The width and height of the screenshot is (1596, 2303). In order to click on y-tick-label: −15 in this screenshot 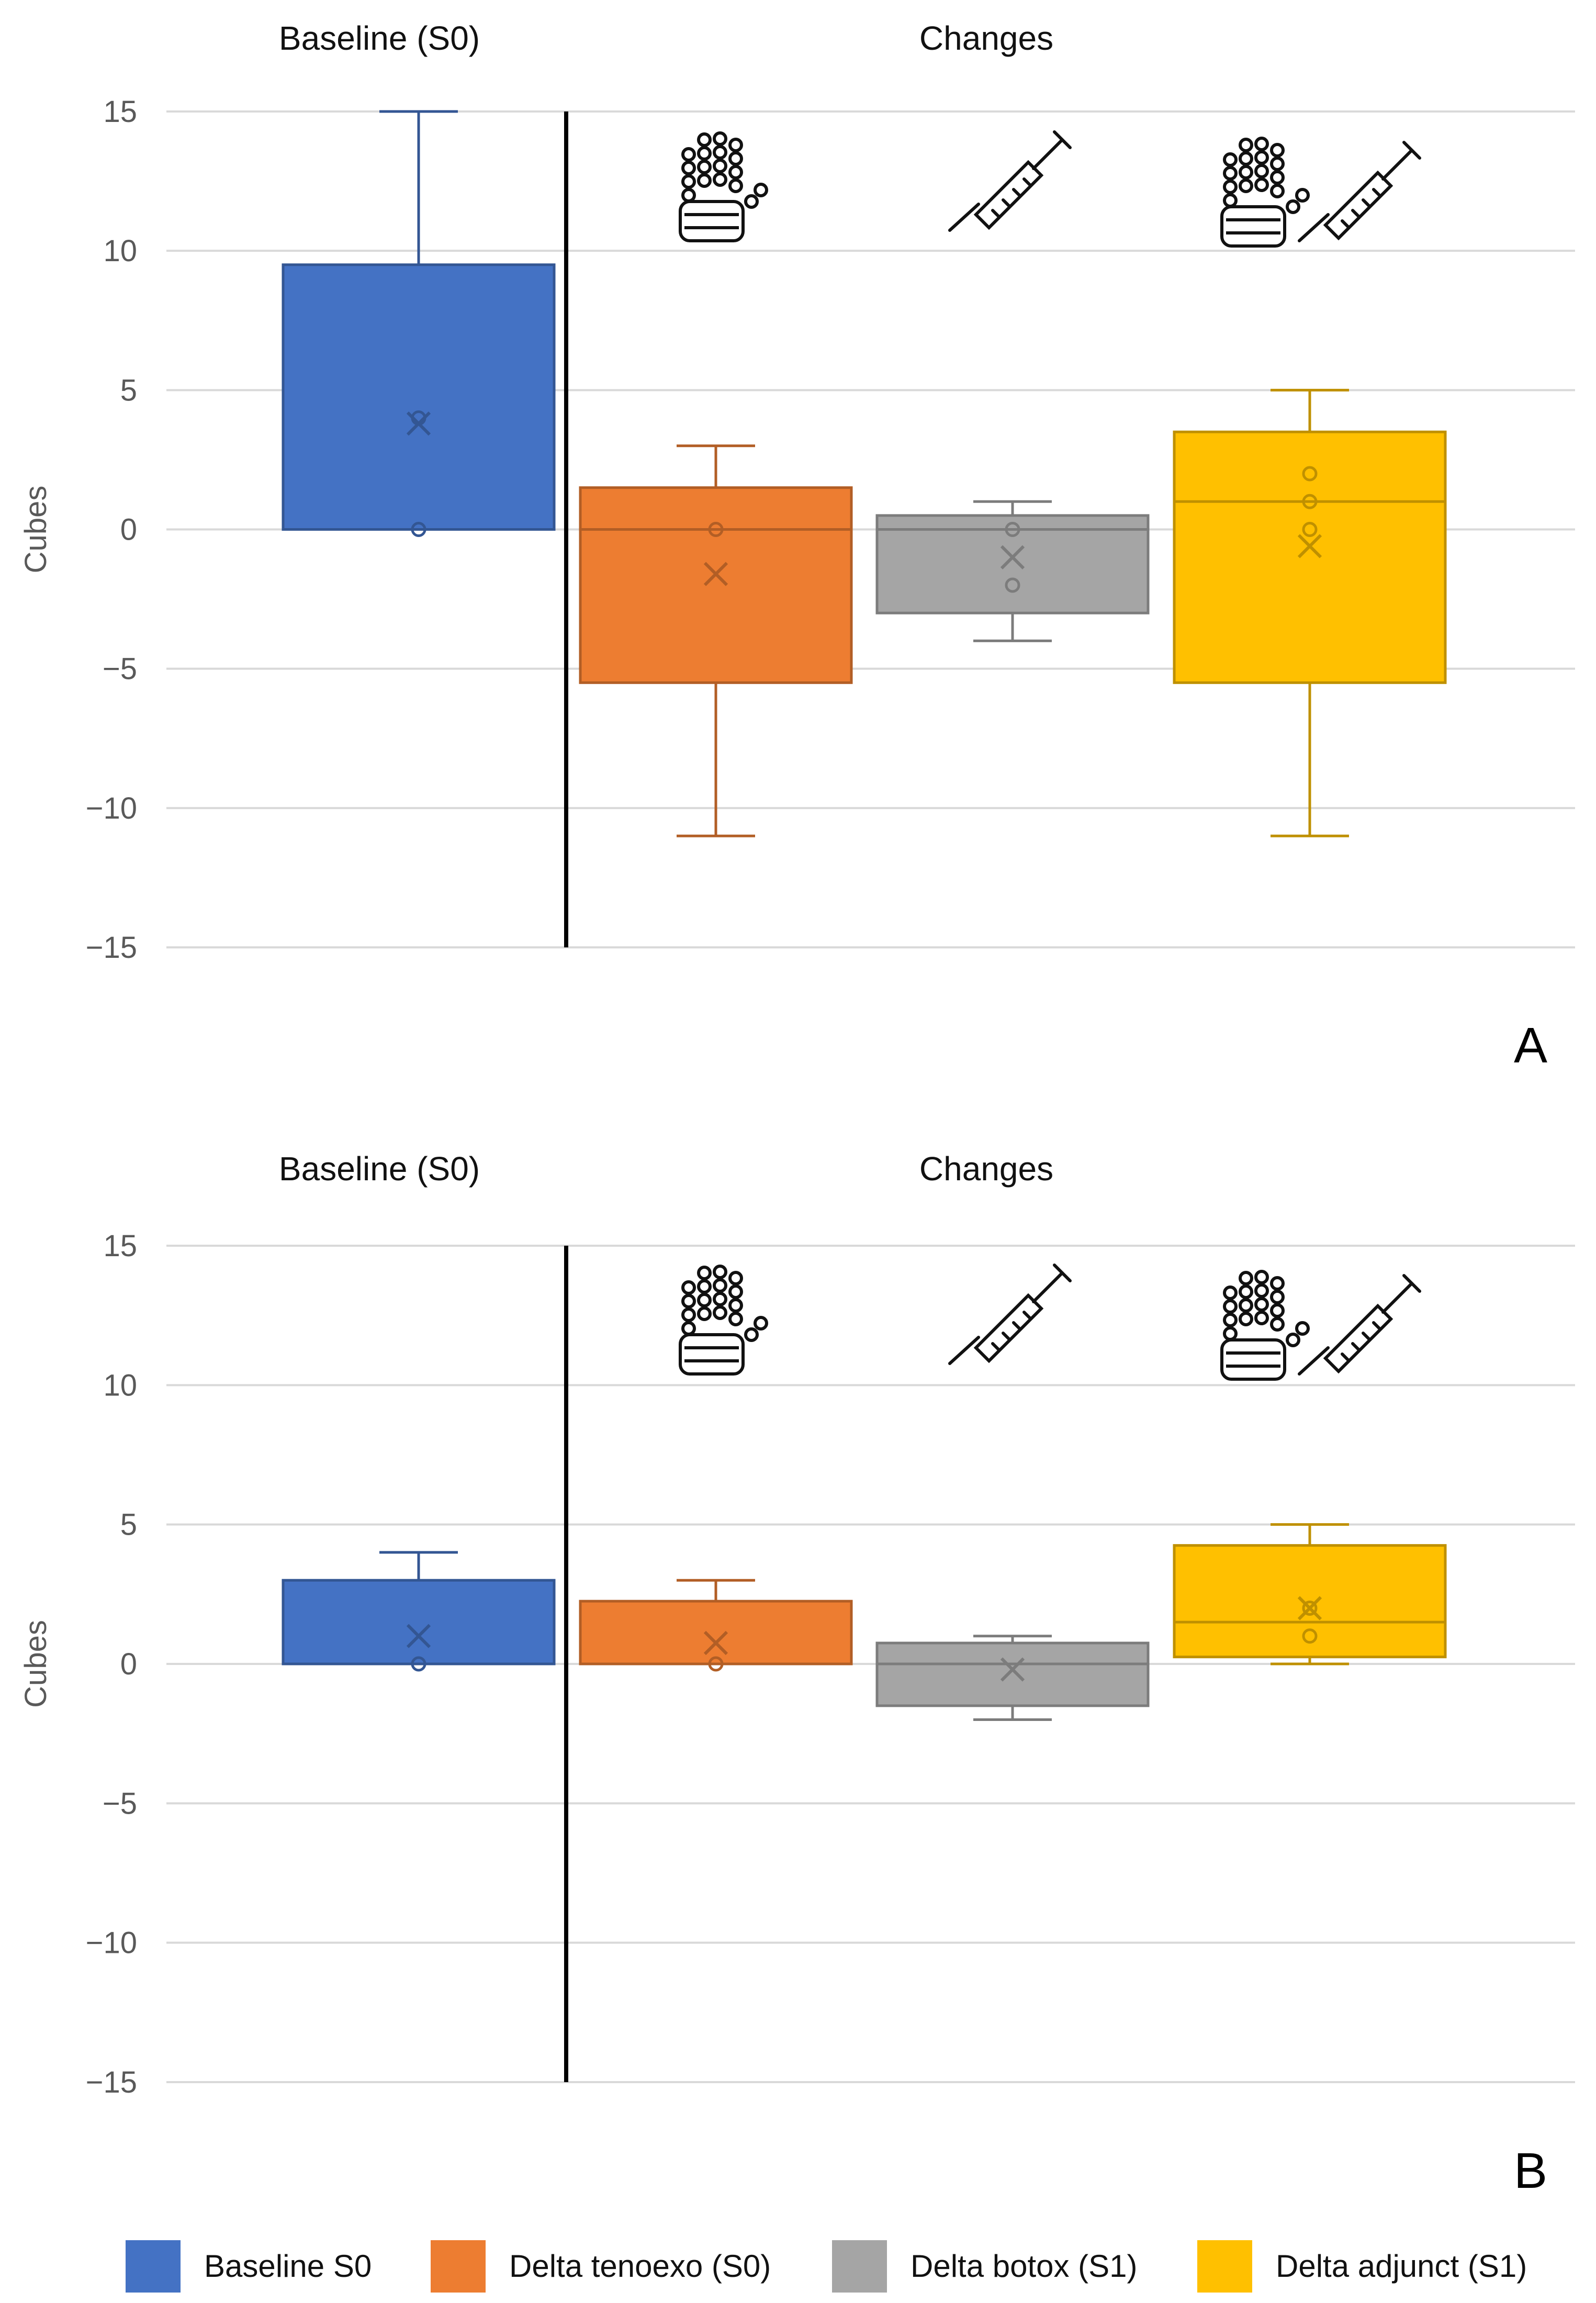, I will do `click(111, 948)`.